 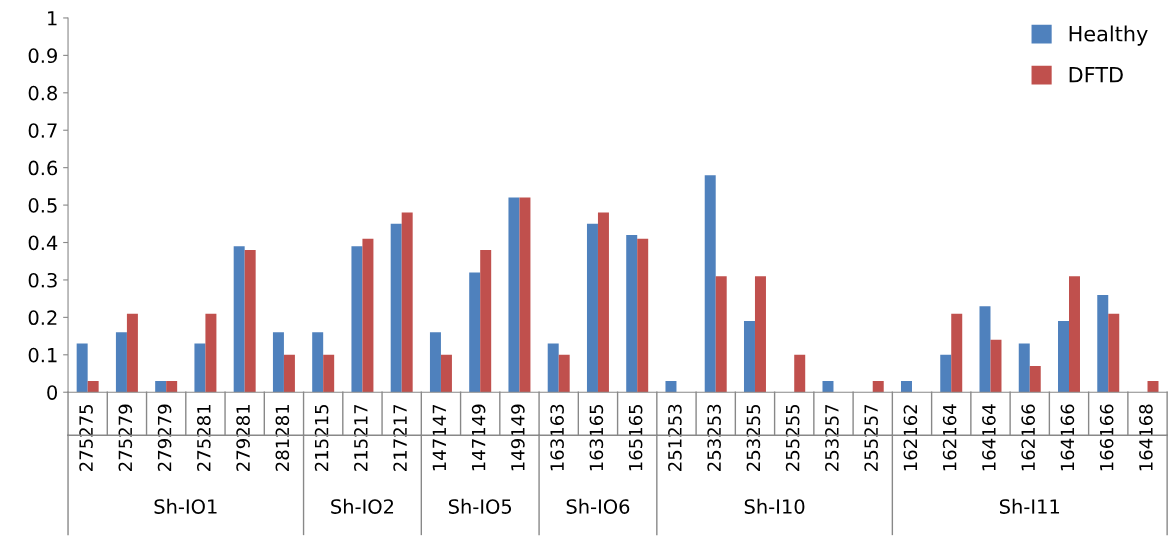 What do you see at coordinates (42, 280) in the screenshot?
I see `y-tick-label: 0.3` at bounding box center [42, 280].